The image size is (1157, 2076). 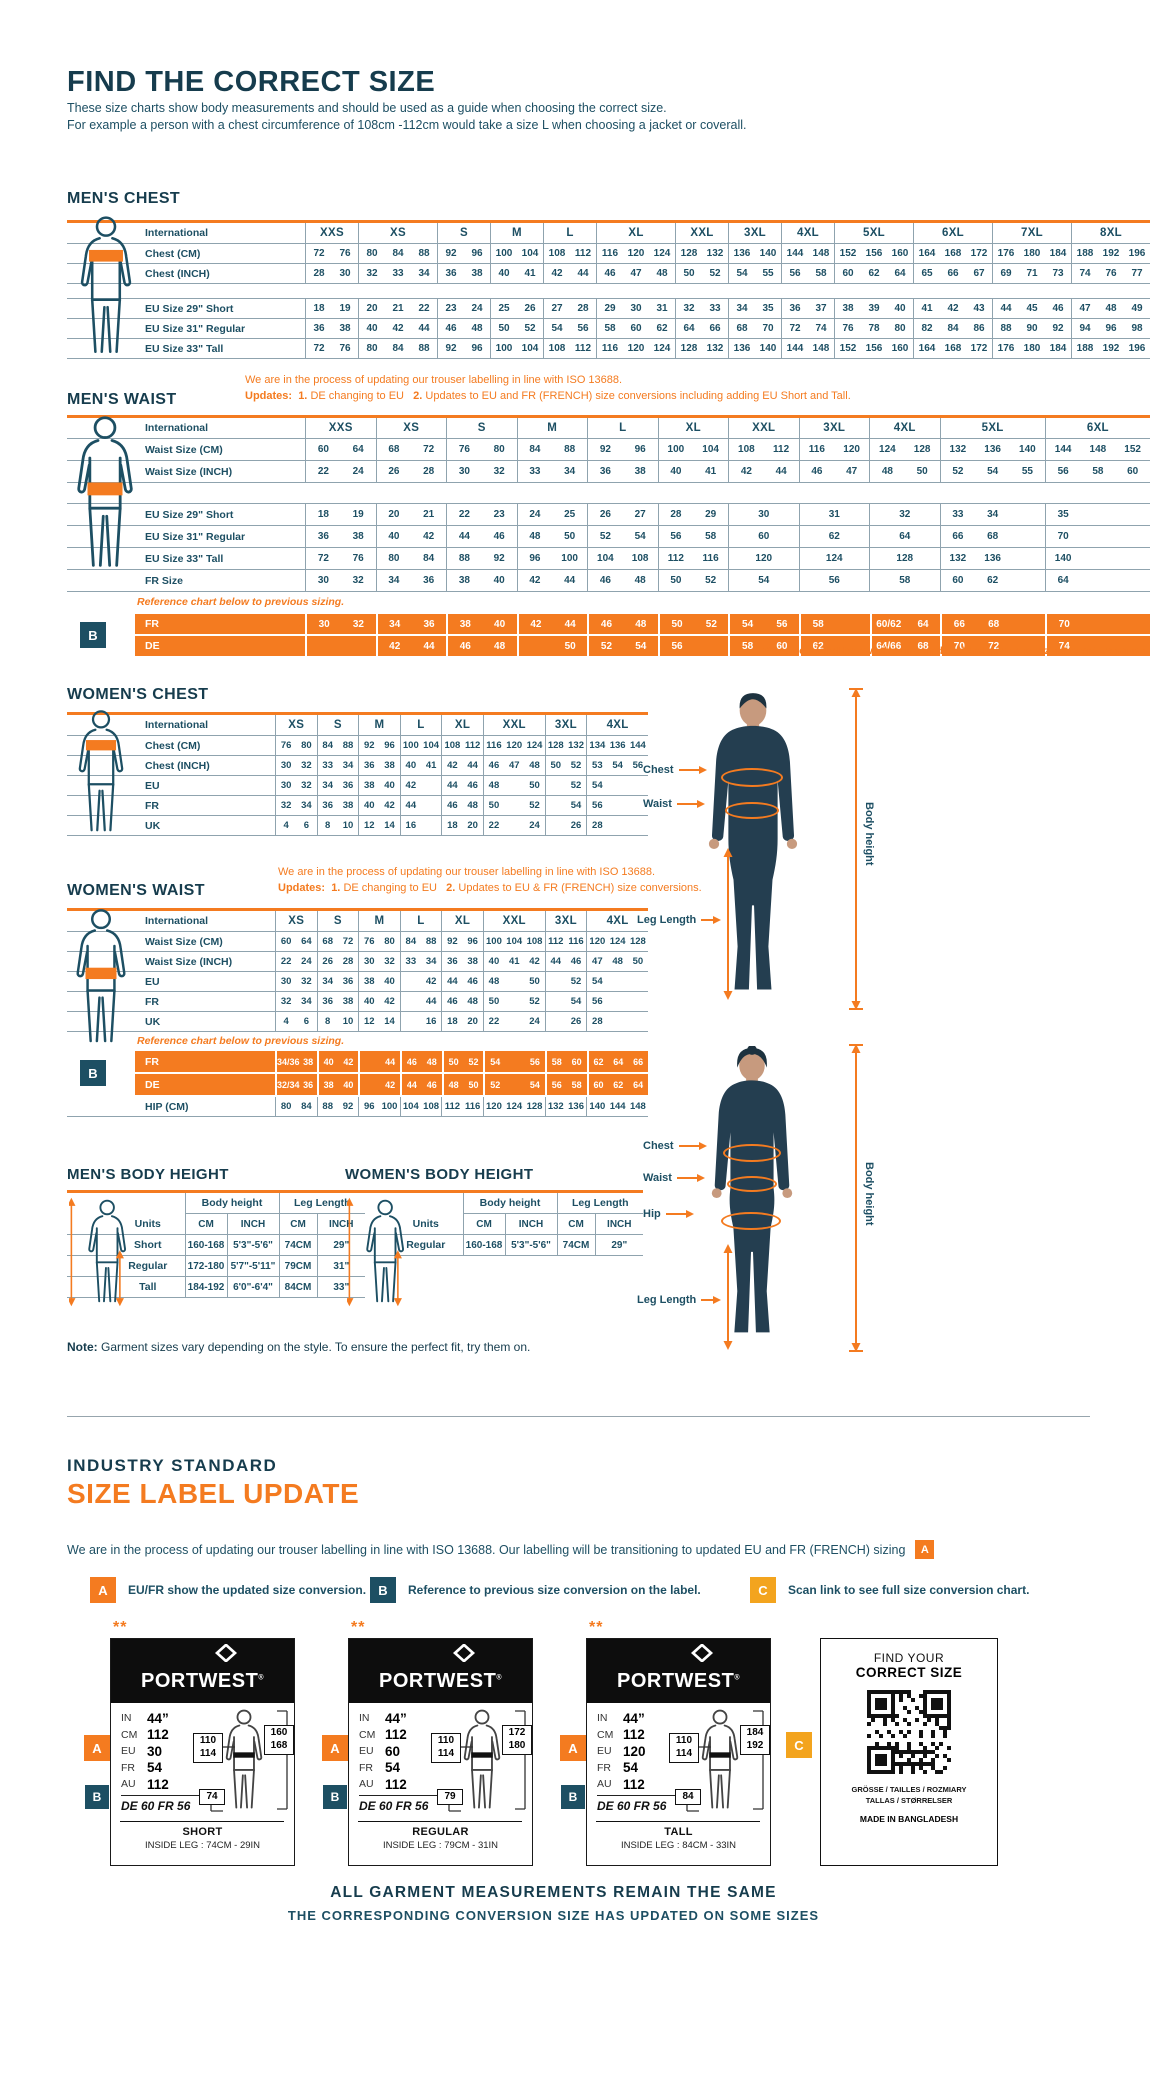 I want to click on size-cell: 124 128, so click(x=904, y=449).